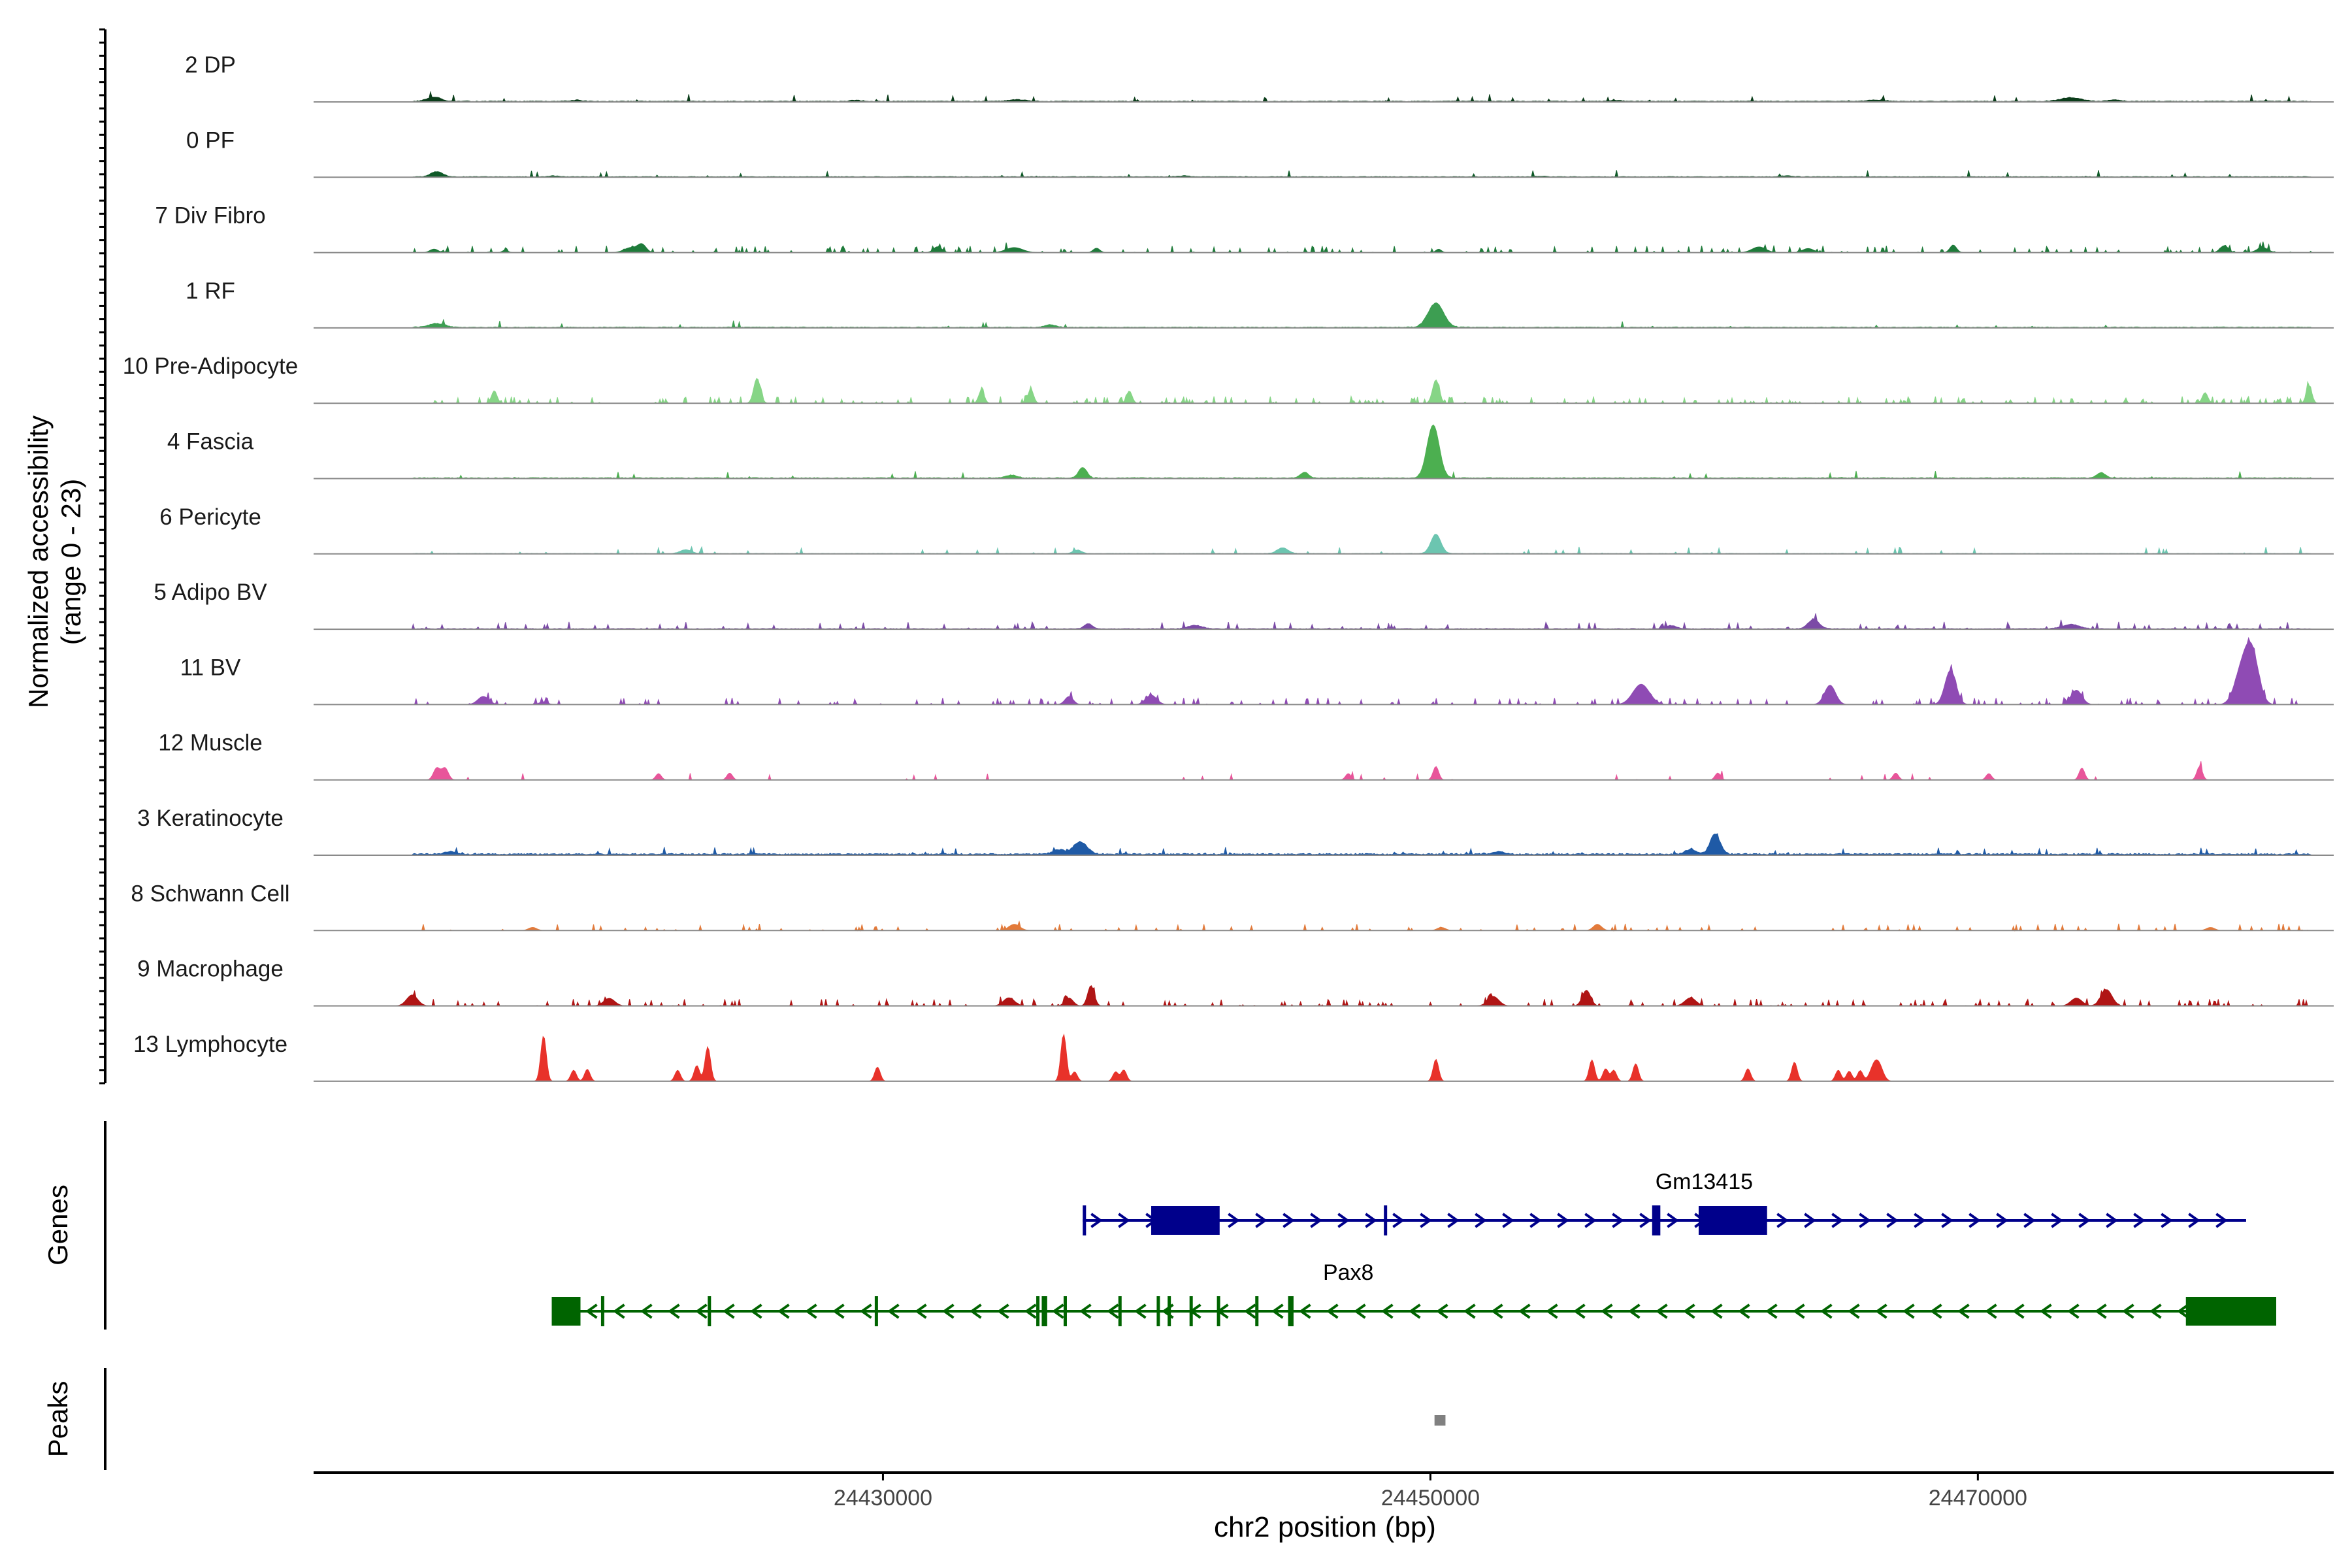 This screenshot has width=2352, height=1568. I want to click on track-label: 11 BV, so click(210, 667).